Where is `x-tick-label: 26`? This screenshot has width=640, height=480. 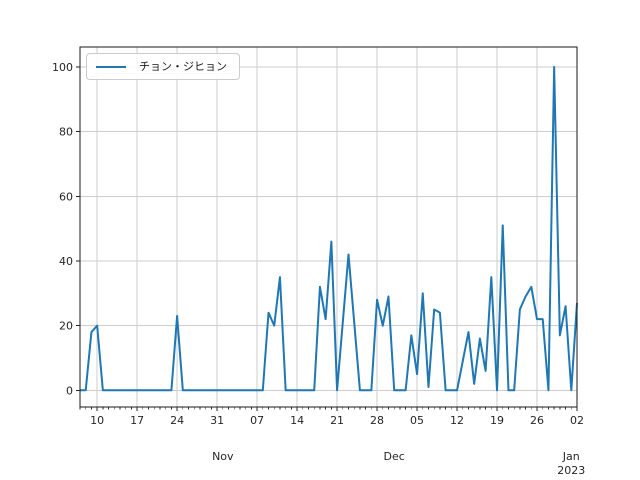 x-tick-label: 26 is located at coordinates (537, 420).